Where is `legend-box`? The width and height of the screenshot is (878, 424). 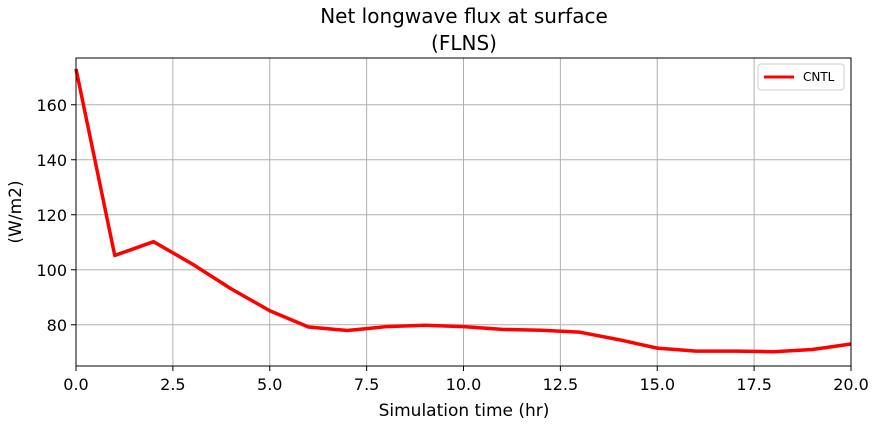 legend-box is located at coordinates (801, 77).